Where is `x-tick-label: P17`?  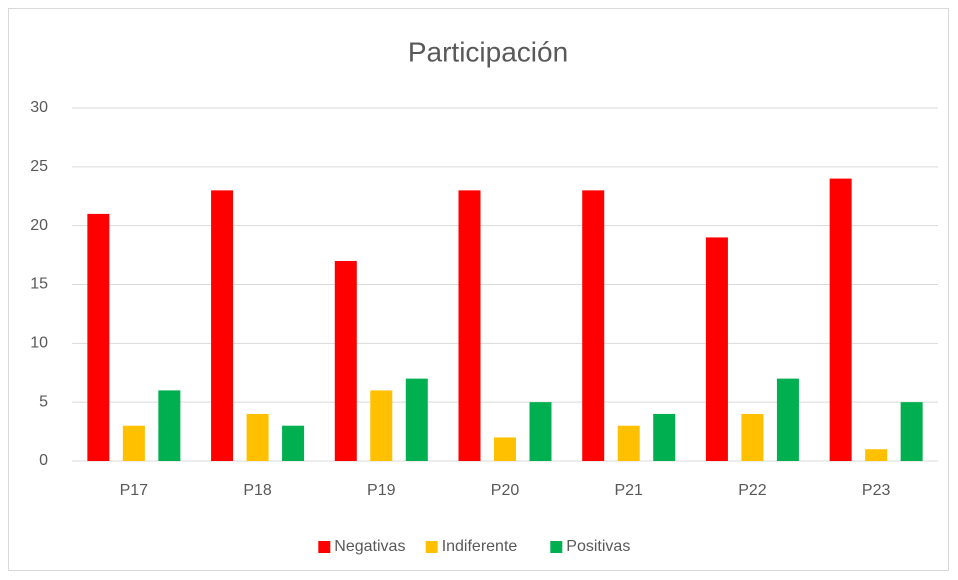 x-tick-label: P17 is located at coordinates (134, 490).